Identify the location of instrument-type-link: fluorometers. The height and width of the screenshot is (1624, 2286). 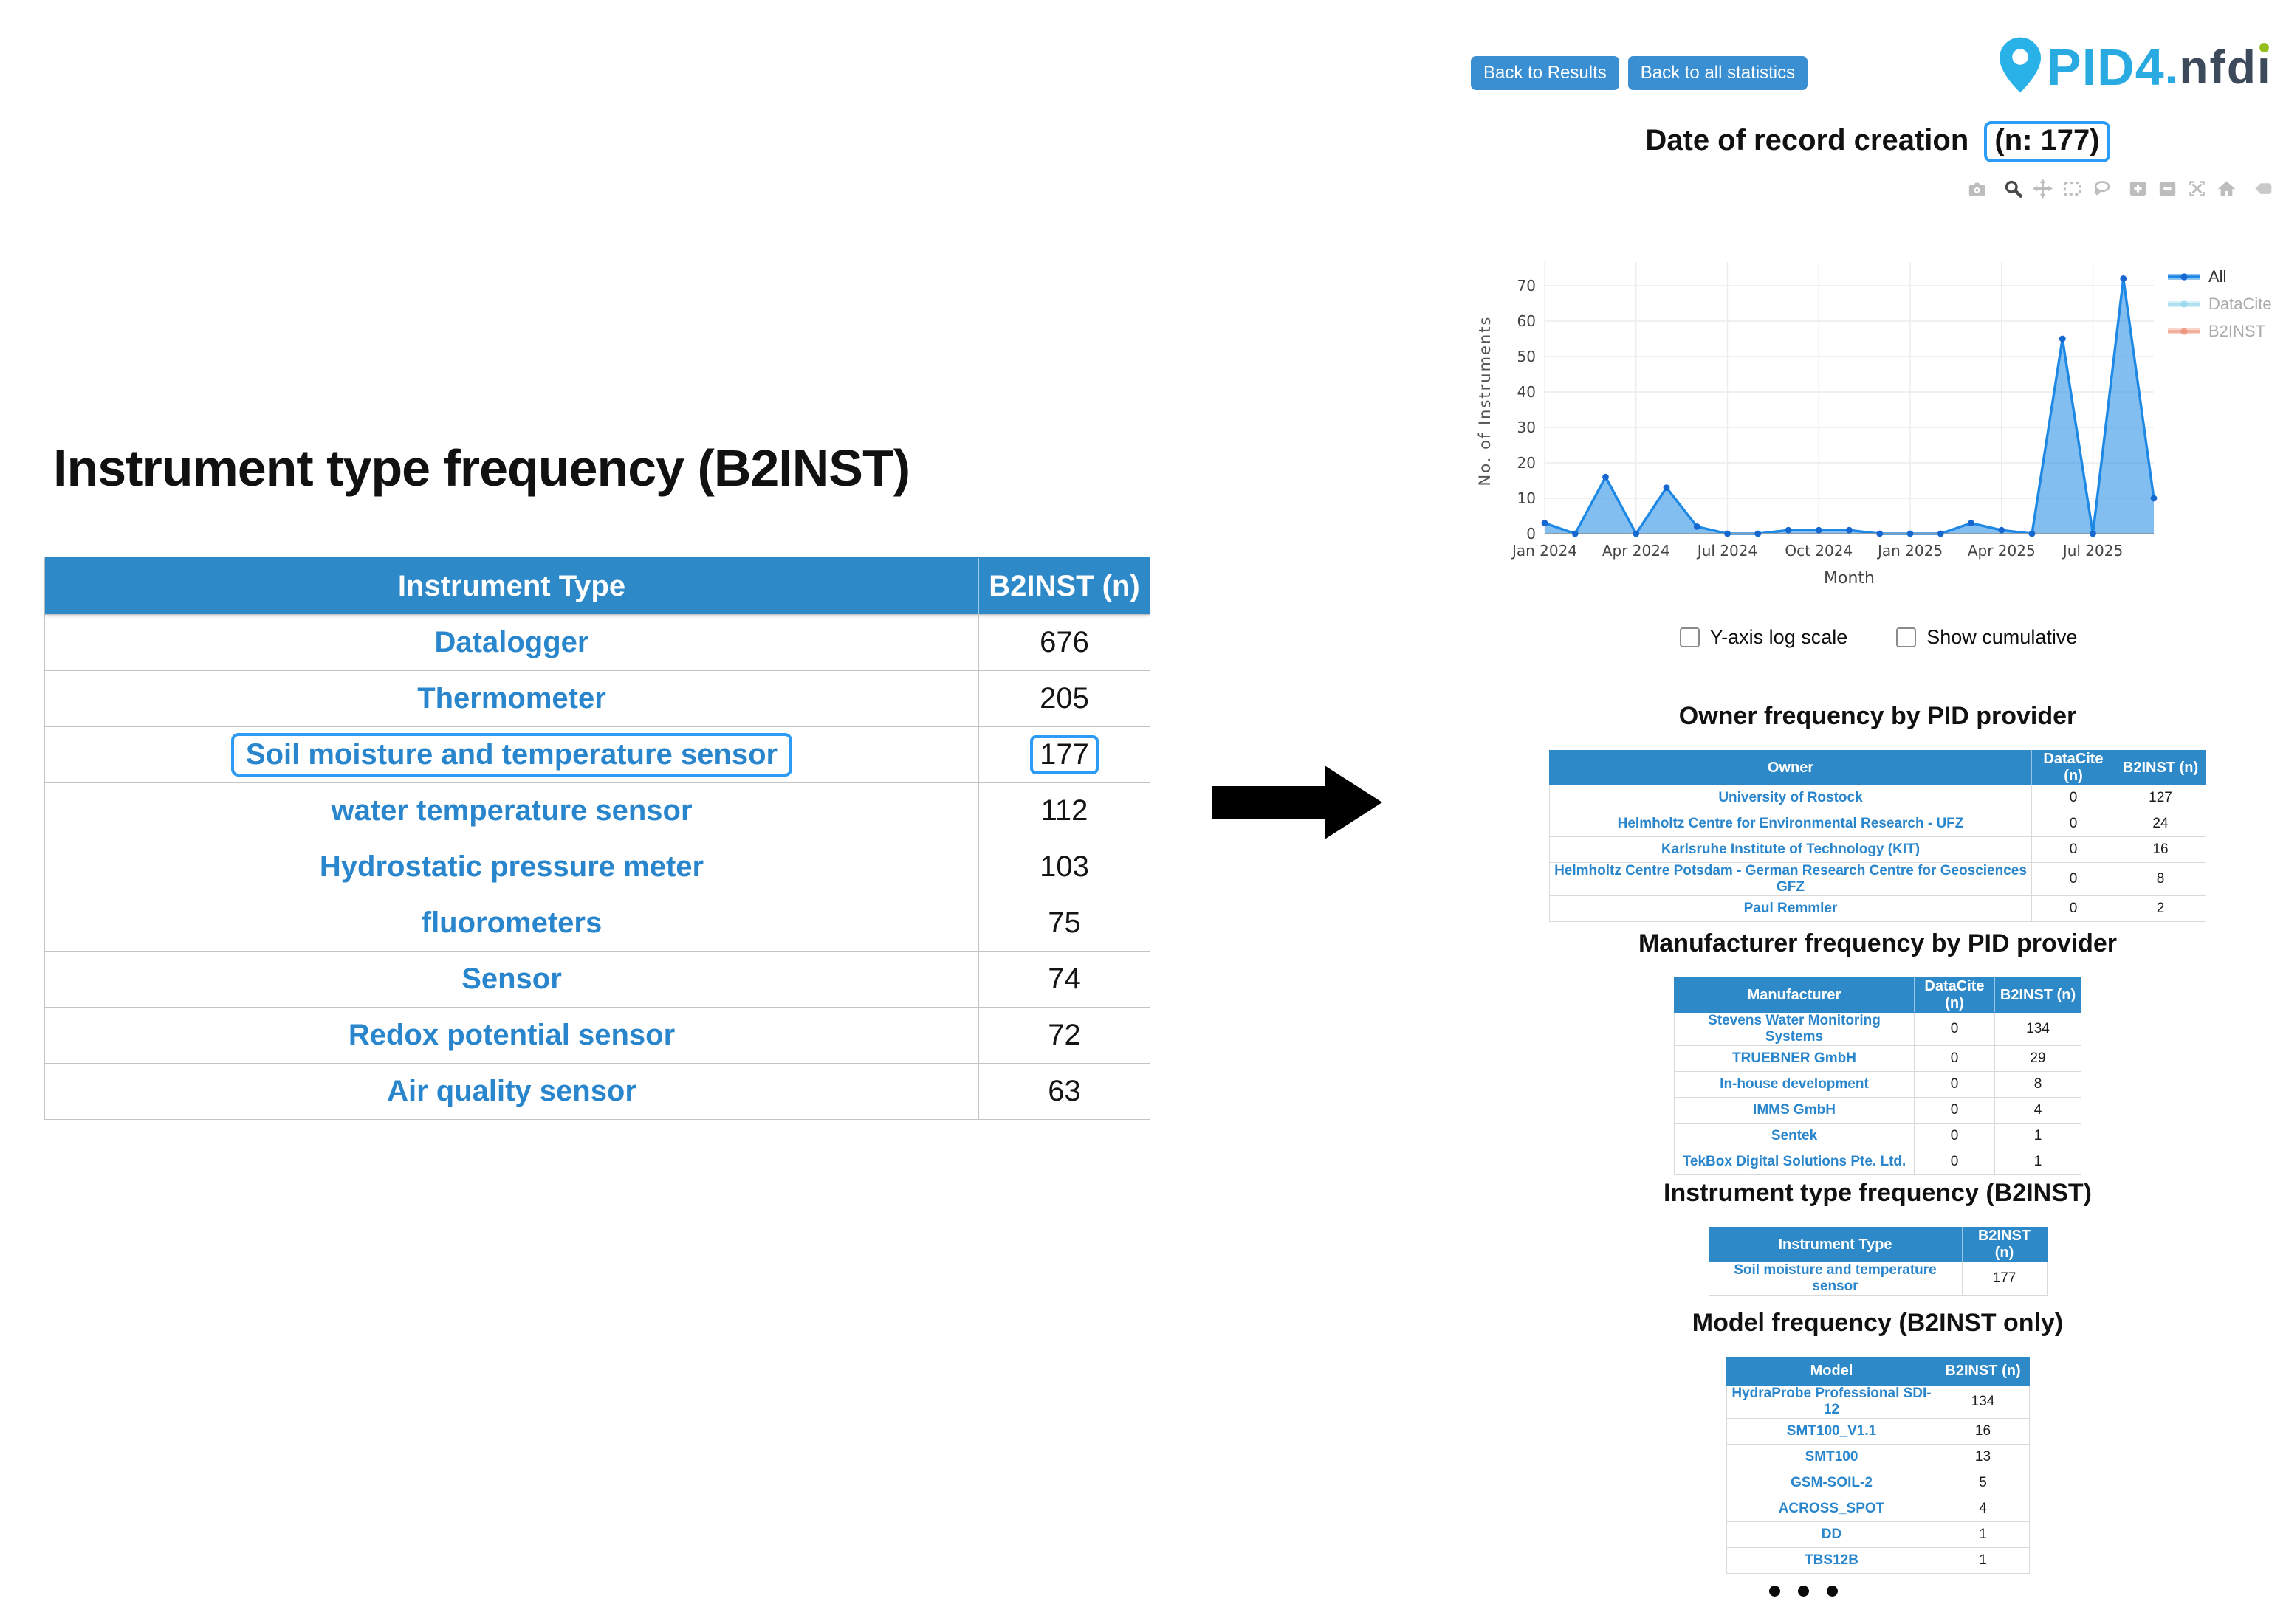
(512, 922).